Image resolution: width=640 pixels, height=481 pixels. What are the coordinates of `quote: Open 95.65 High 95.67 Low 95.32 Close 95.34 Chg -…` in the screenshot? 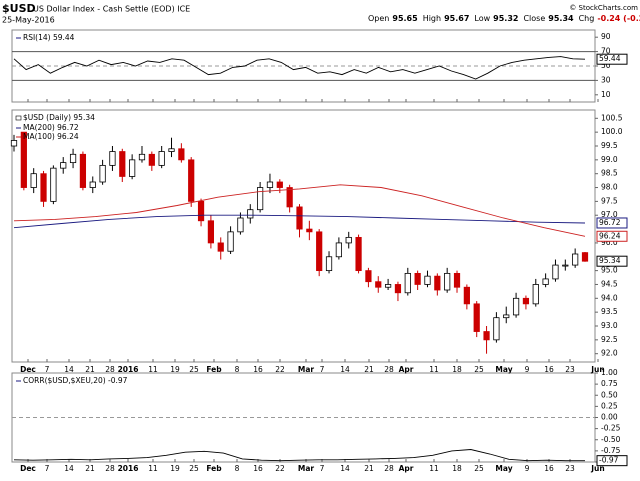 It's located at (504, 18).